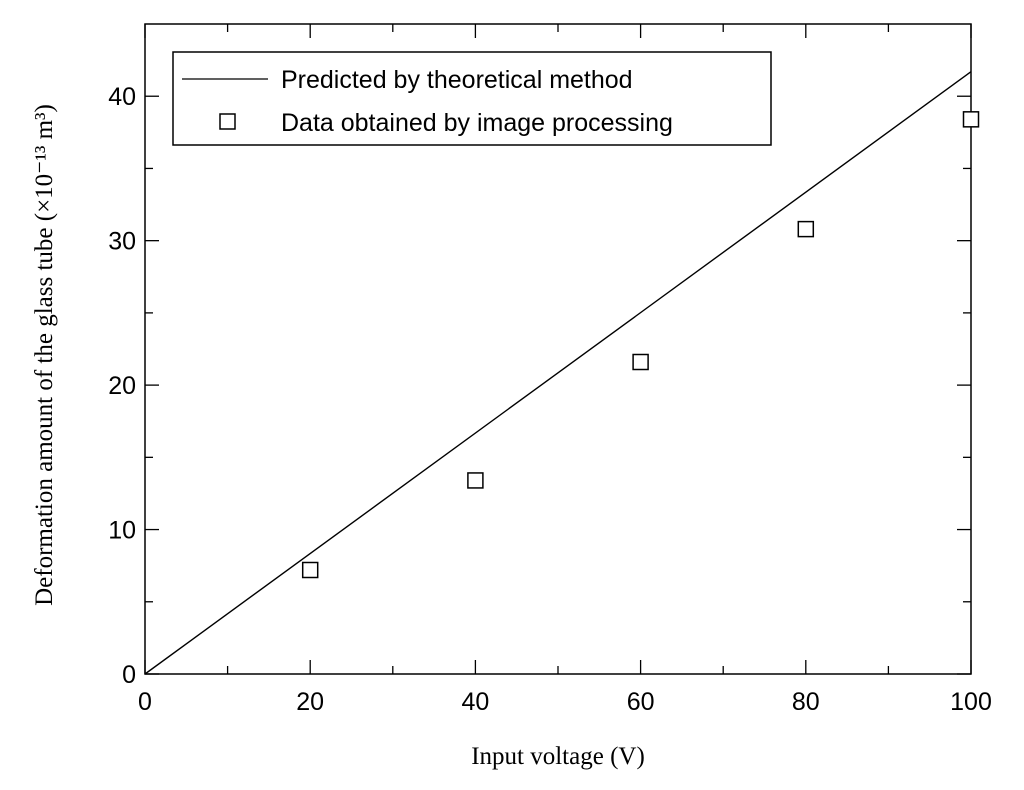  What do you see at coordinates (641, 702) in the screenshot?
I see `x-tick-label: 60` at bounding box center [641, 702].